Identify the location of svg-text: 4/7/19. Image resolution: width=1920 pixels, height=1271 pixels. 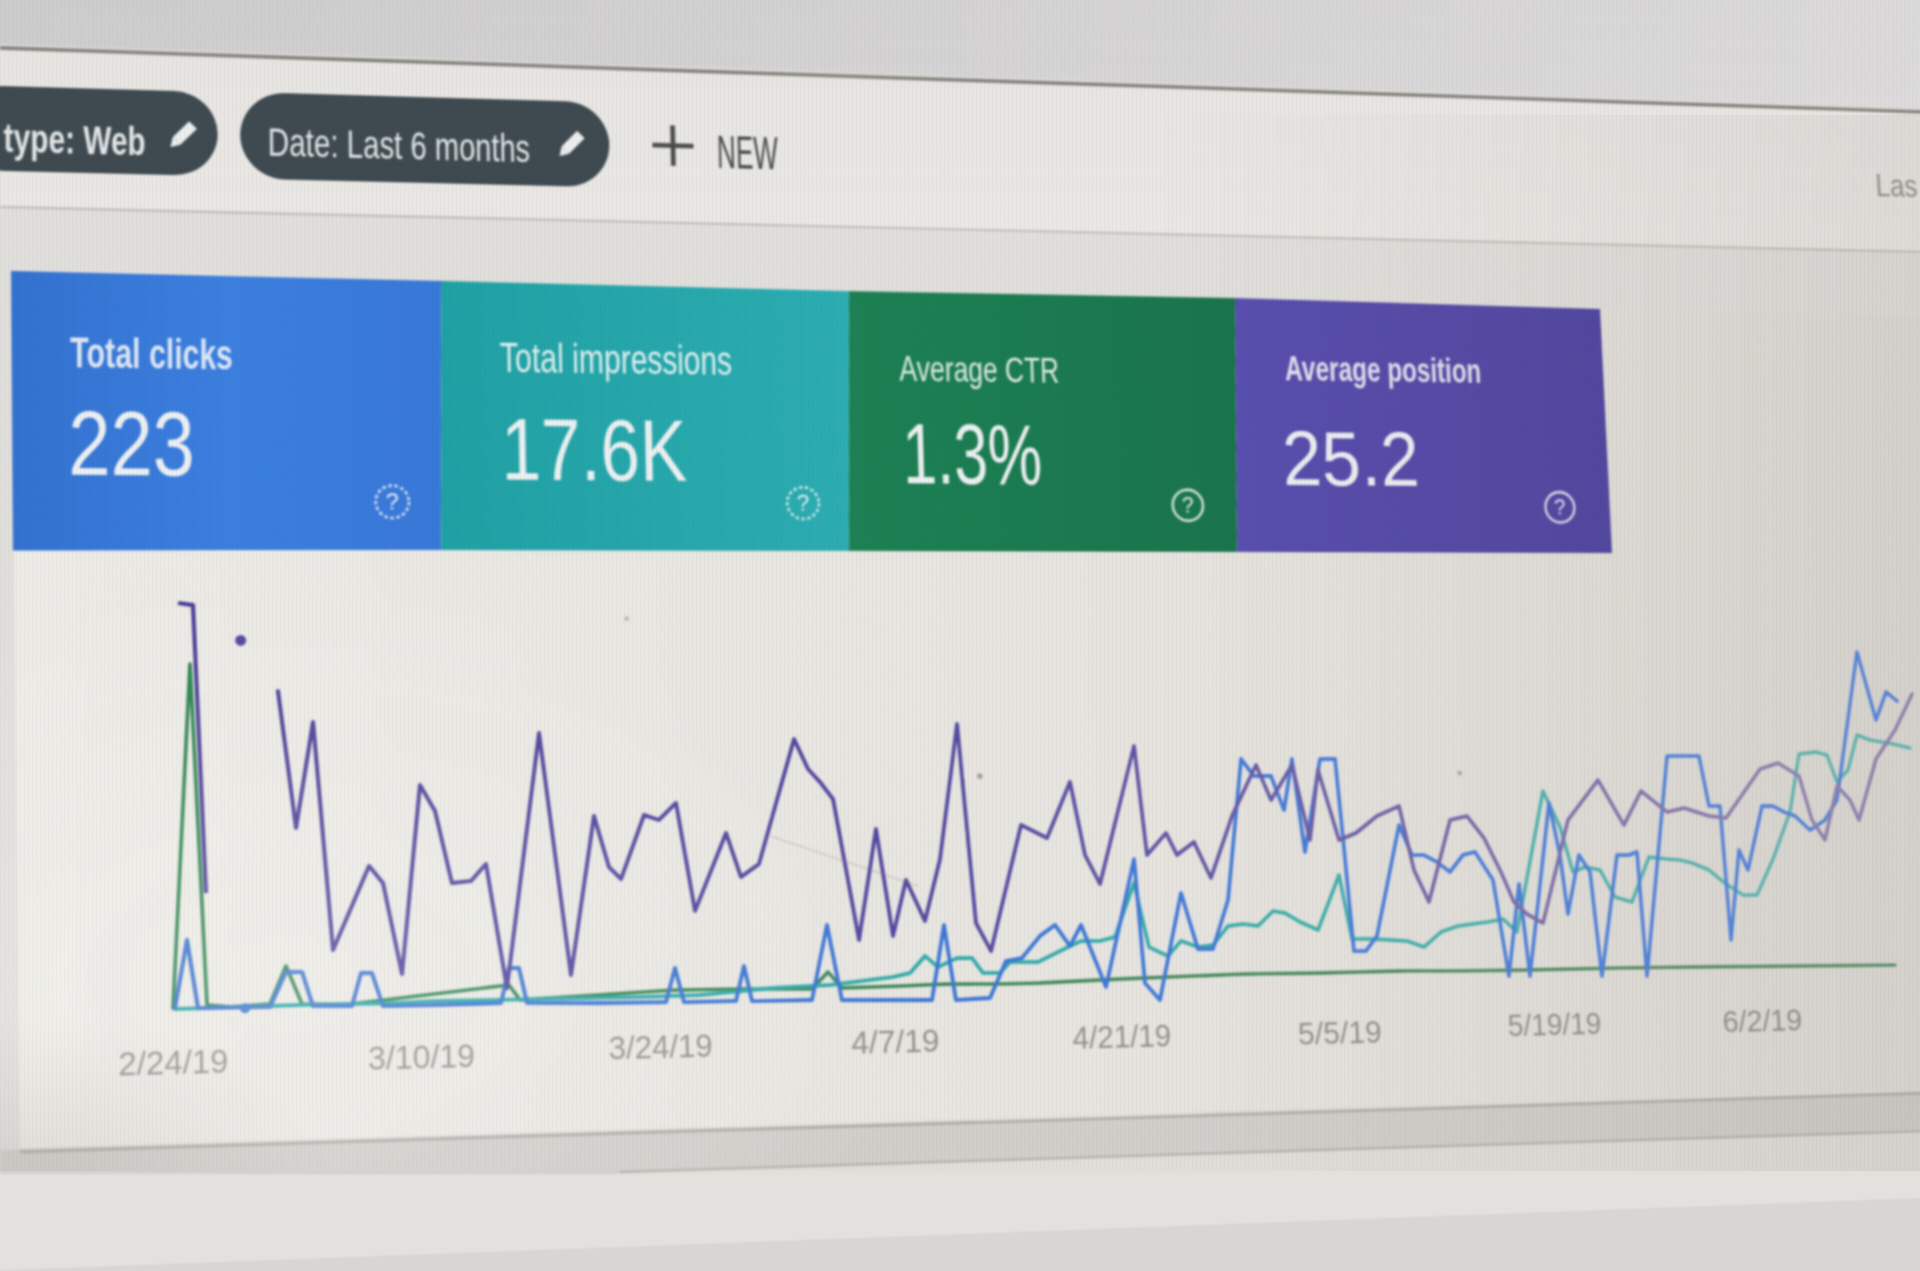
(895, 1042).